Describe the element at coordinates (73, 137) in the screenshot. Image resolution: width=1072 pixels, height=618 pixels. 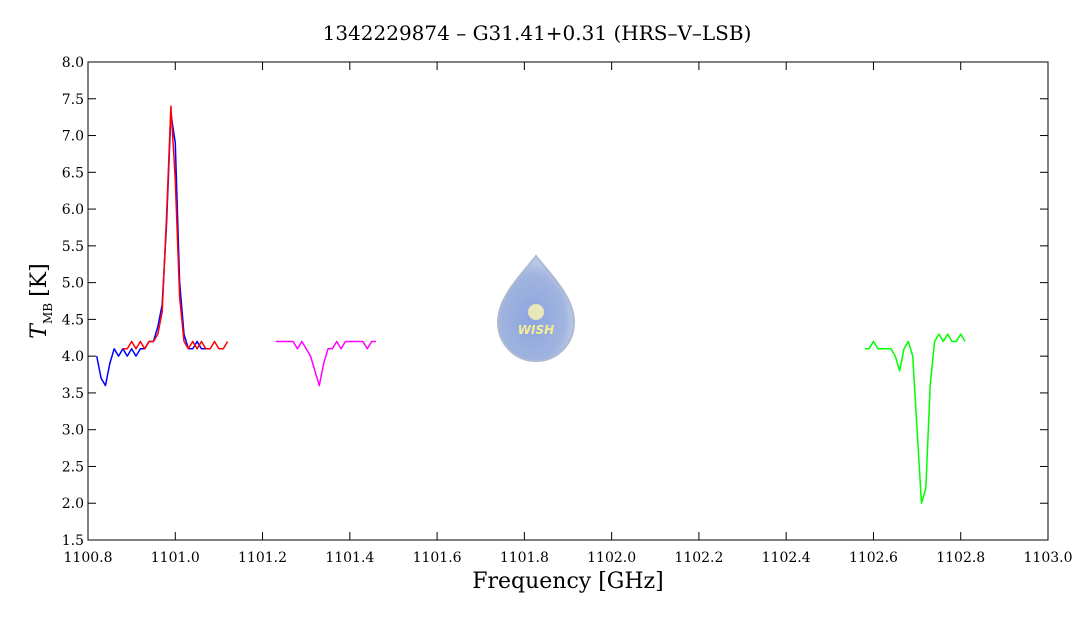
I see `y-tick-label: 7.0` at that location.